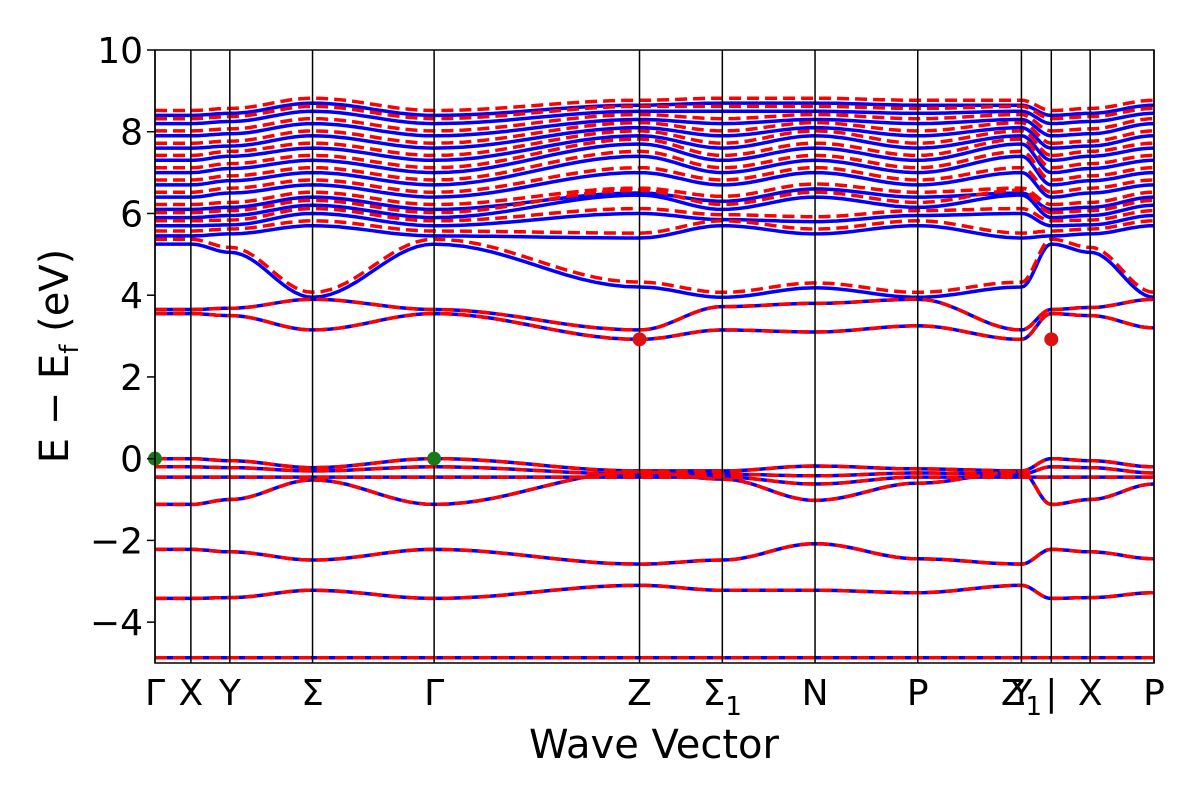  What do you see at coordinates (131, 214) in the screenshot?
I see `y-tick-label: 6` at bounding box center [131, 214].